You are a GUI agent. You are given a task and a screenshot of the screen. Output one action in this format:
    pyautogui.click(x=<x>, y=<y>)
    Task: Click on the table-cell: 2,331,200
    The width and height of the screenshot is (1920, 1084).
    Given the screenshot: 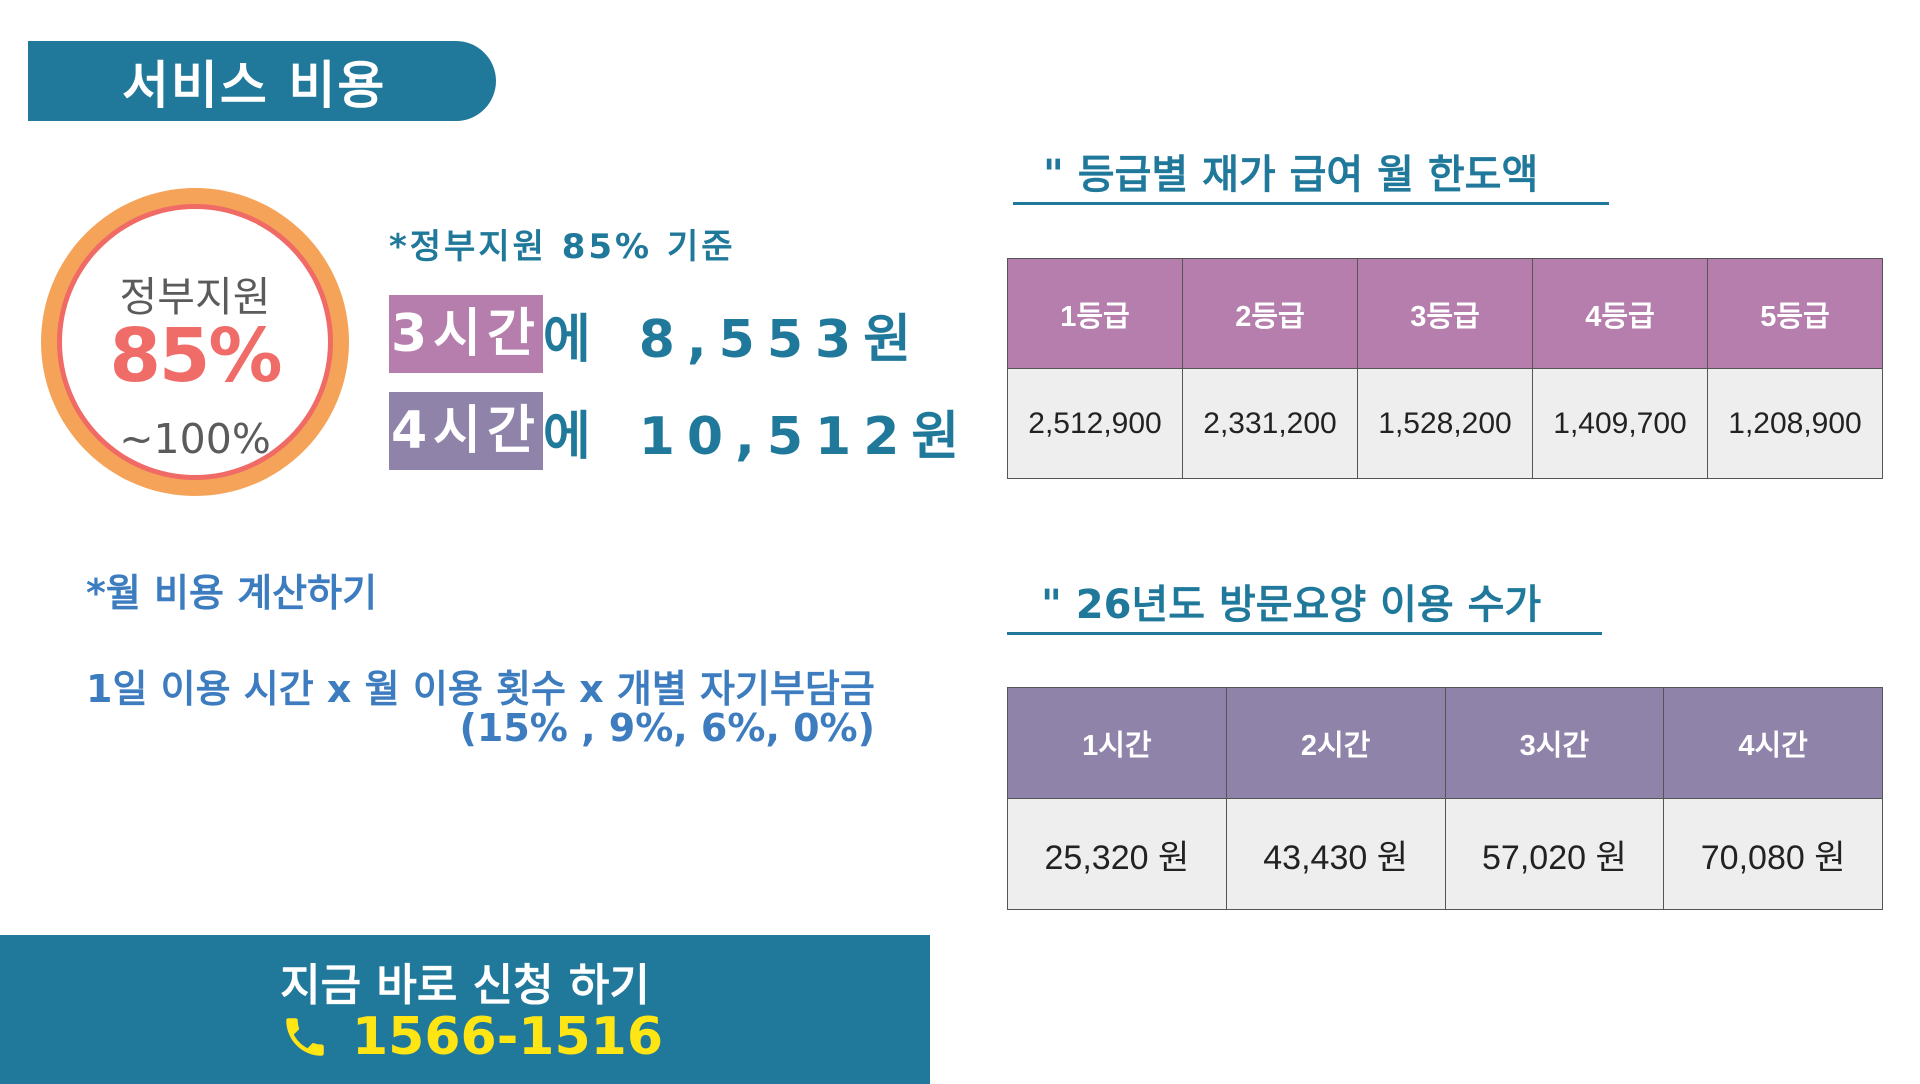 What is the action you would take?
    pyautogui.click(x=1270, y=423)
    